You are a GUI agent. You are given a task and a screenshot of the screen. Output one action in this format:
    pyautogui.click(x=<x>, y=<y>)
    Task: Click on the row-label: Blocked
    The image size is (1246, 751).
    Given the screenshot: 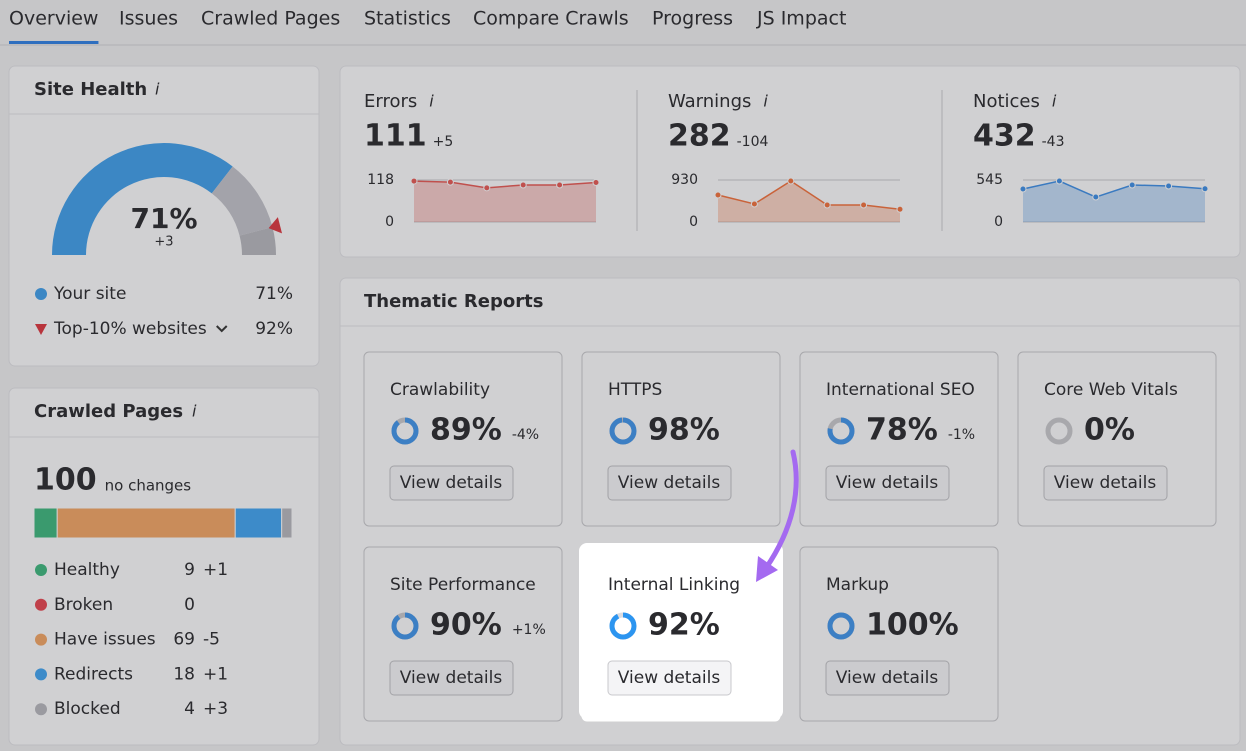 What is the action you would take?
    pyautogui.click(x=87, y=709)
    